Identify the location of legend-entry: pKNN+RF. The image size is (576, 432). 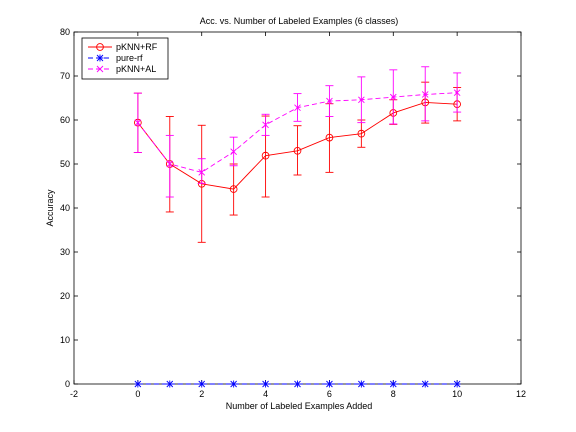
(123, 47).